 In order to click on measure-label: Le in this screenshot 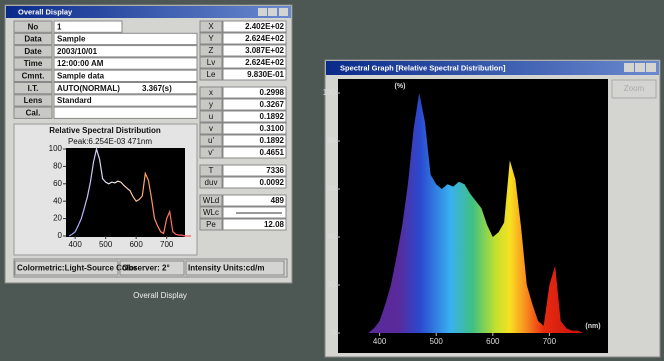, I will do `click(211, 74)`.